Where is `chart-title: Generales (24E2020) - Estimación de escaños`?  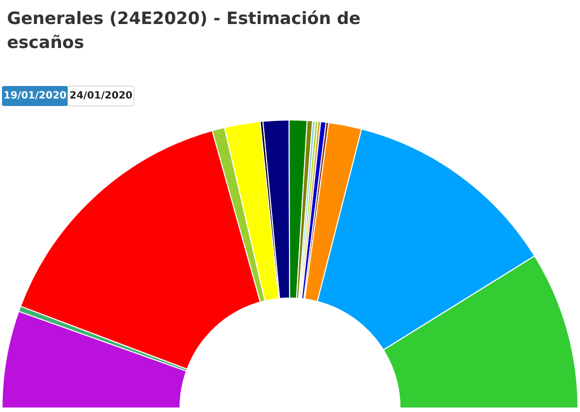 chart-title: Generales (24E2020) - Estimación de escaños is located at coordinates (186, 31).